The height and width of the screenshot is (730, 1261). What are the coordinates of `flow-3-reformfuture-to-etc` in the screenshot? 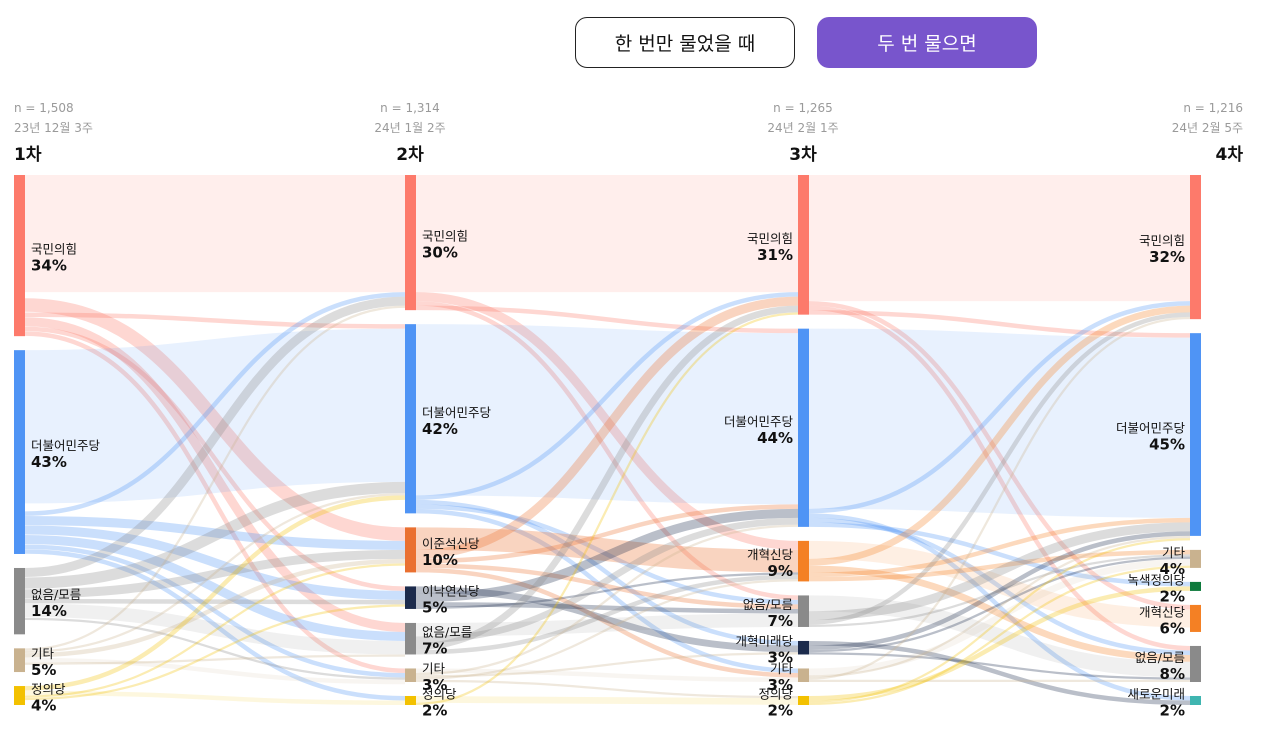 It's located at (999, 604).